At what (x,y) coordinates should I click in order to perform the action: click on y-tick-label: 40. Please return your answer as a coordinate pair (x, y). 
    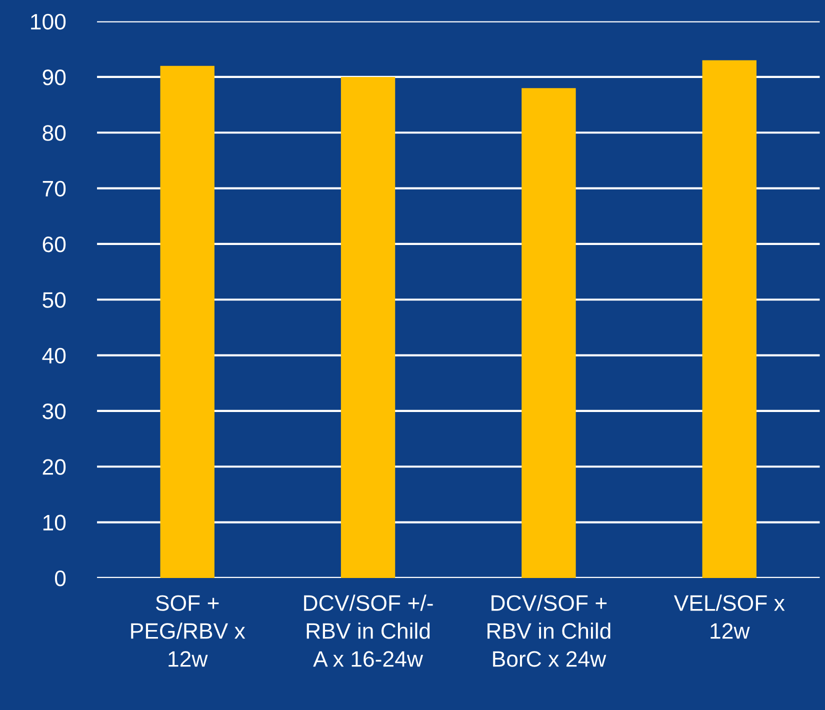
    Looking at the image, I should click on (54, 356).